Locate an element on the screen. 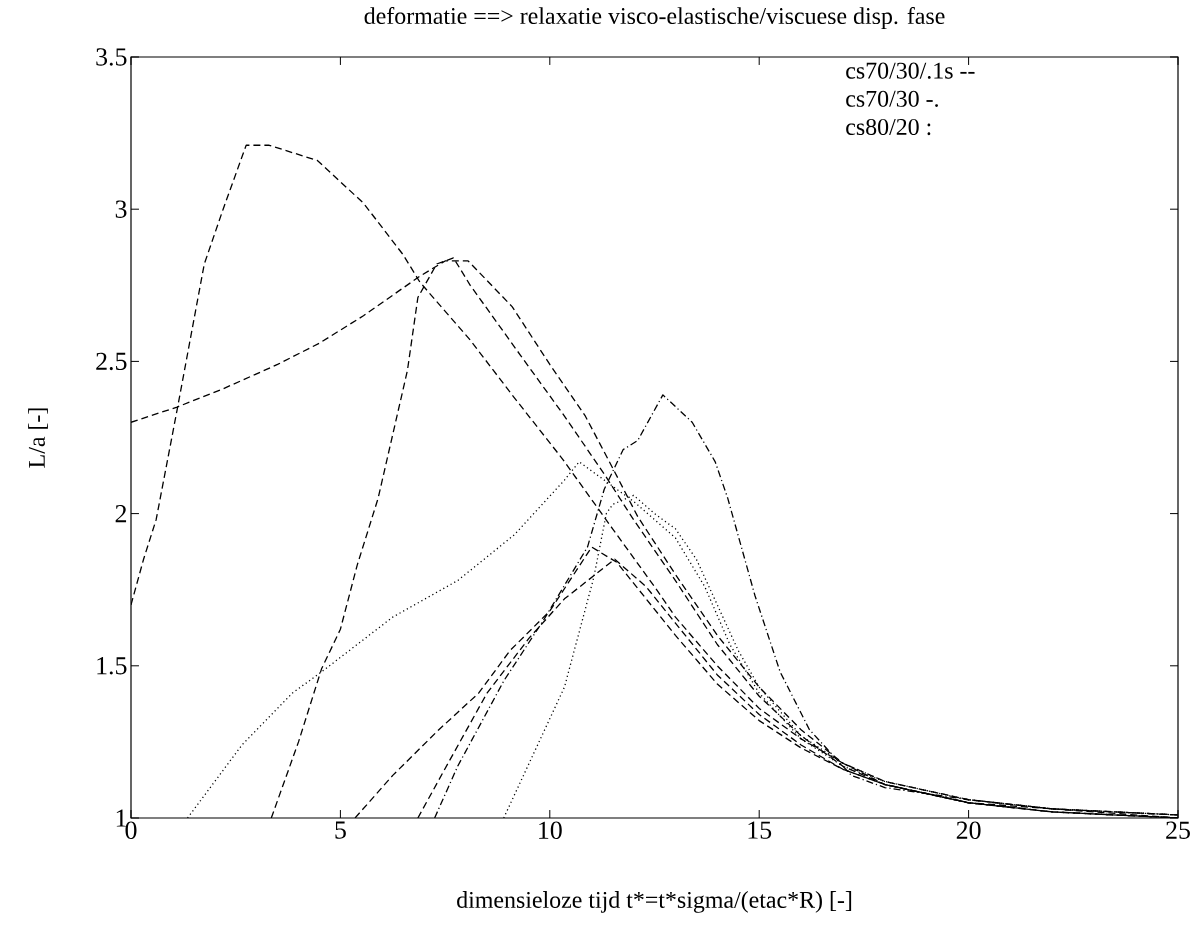 This screenshot has height=932, width=1204. chart-title: deformatie ==> relaxatie visco-elastische/viscuese disp. fase is located at coordinates (654, 18).